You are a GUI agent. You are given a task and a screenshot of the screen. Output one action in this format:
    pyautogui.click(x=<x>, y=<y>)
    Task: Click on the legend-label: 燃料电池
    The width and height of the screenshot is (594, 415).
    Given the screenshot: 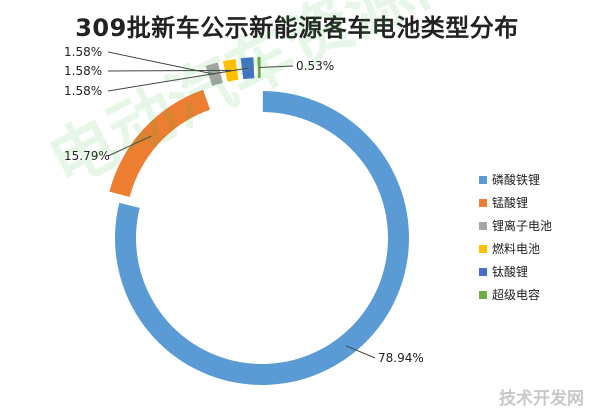 What is the action you would take?
    pyautogui.click(x=516, y=249)
    